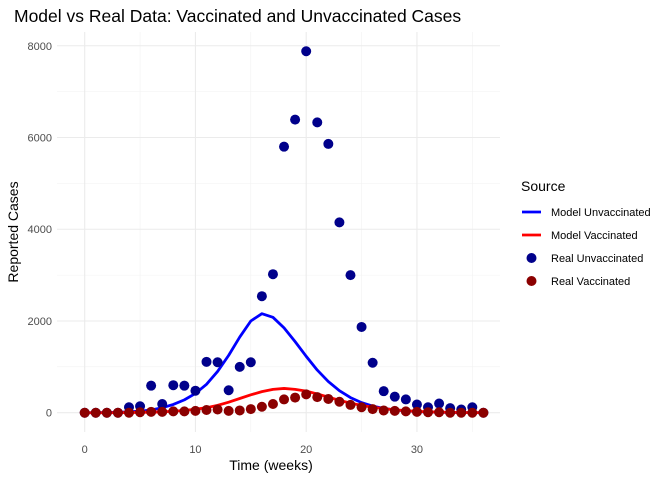 This screenshot has width=672, height=480. What do you see at coordinates (85, 450) in the screenshot?
I see `x-tick-label: 0` at bounding box center [85, 450].